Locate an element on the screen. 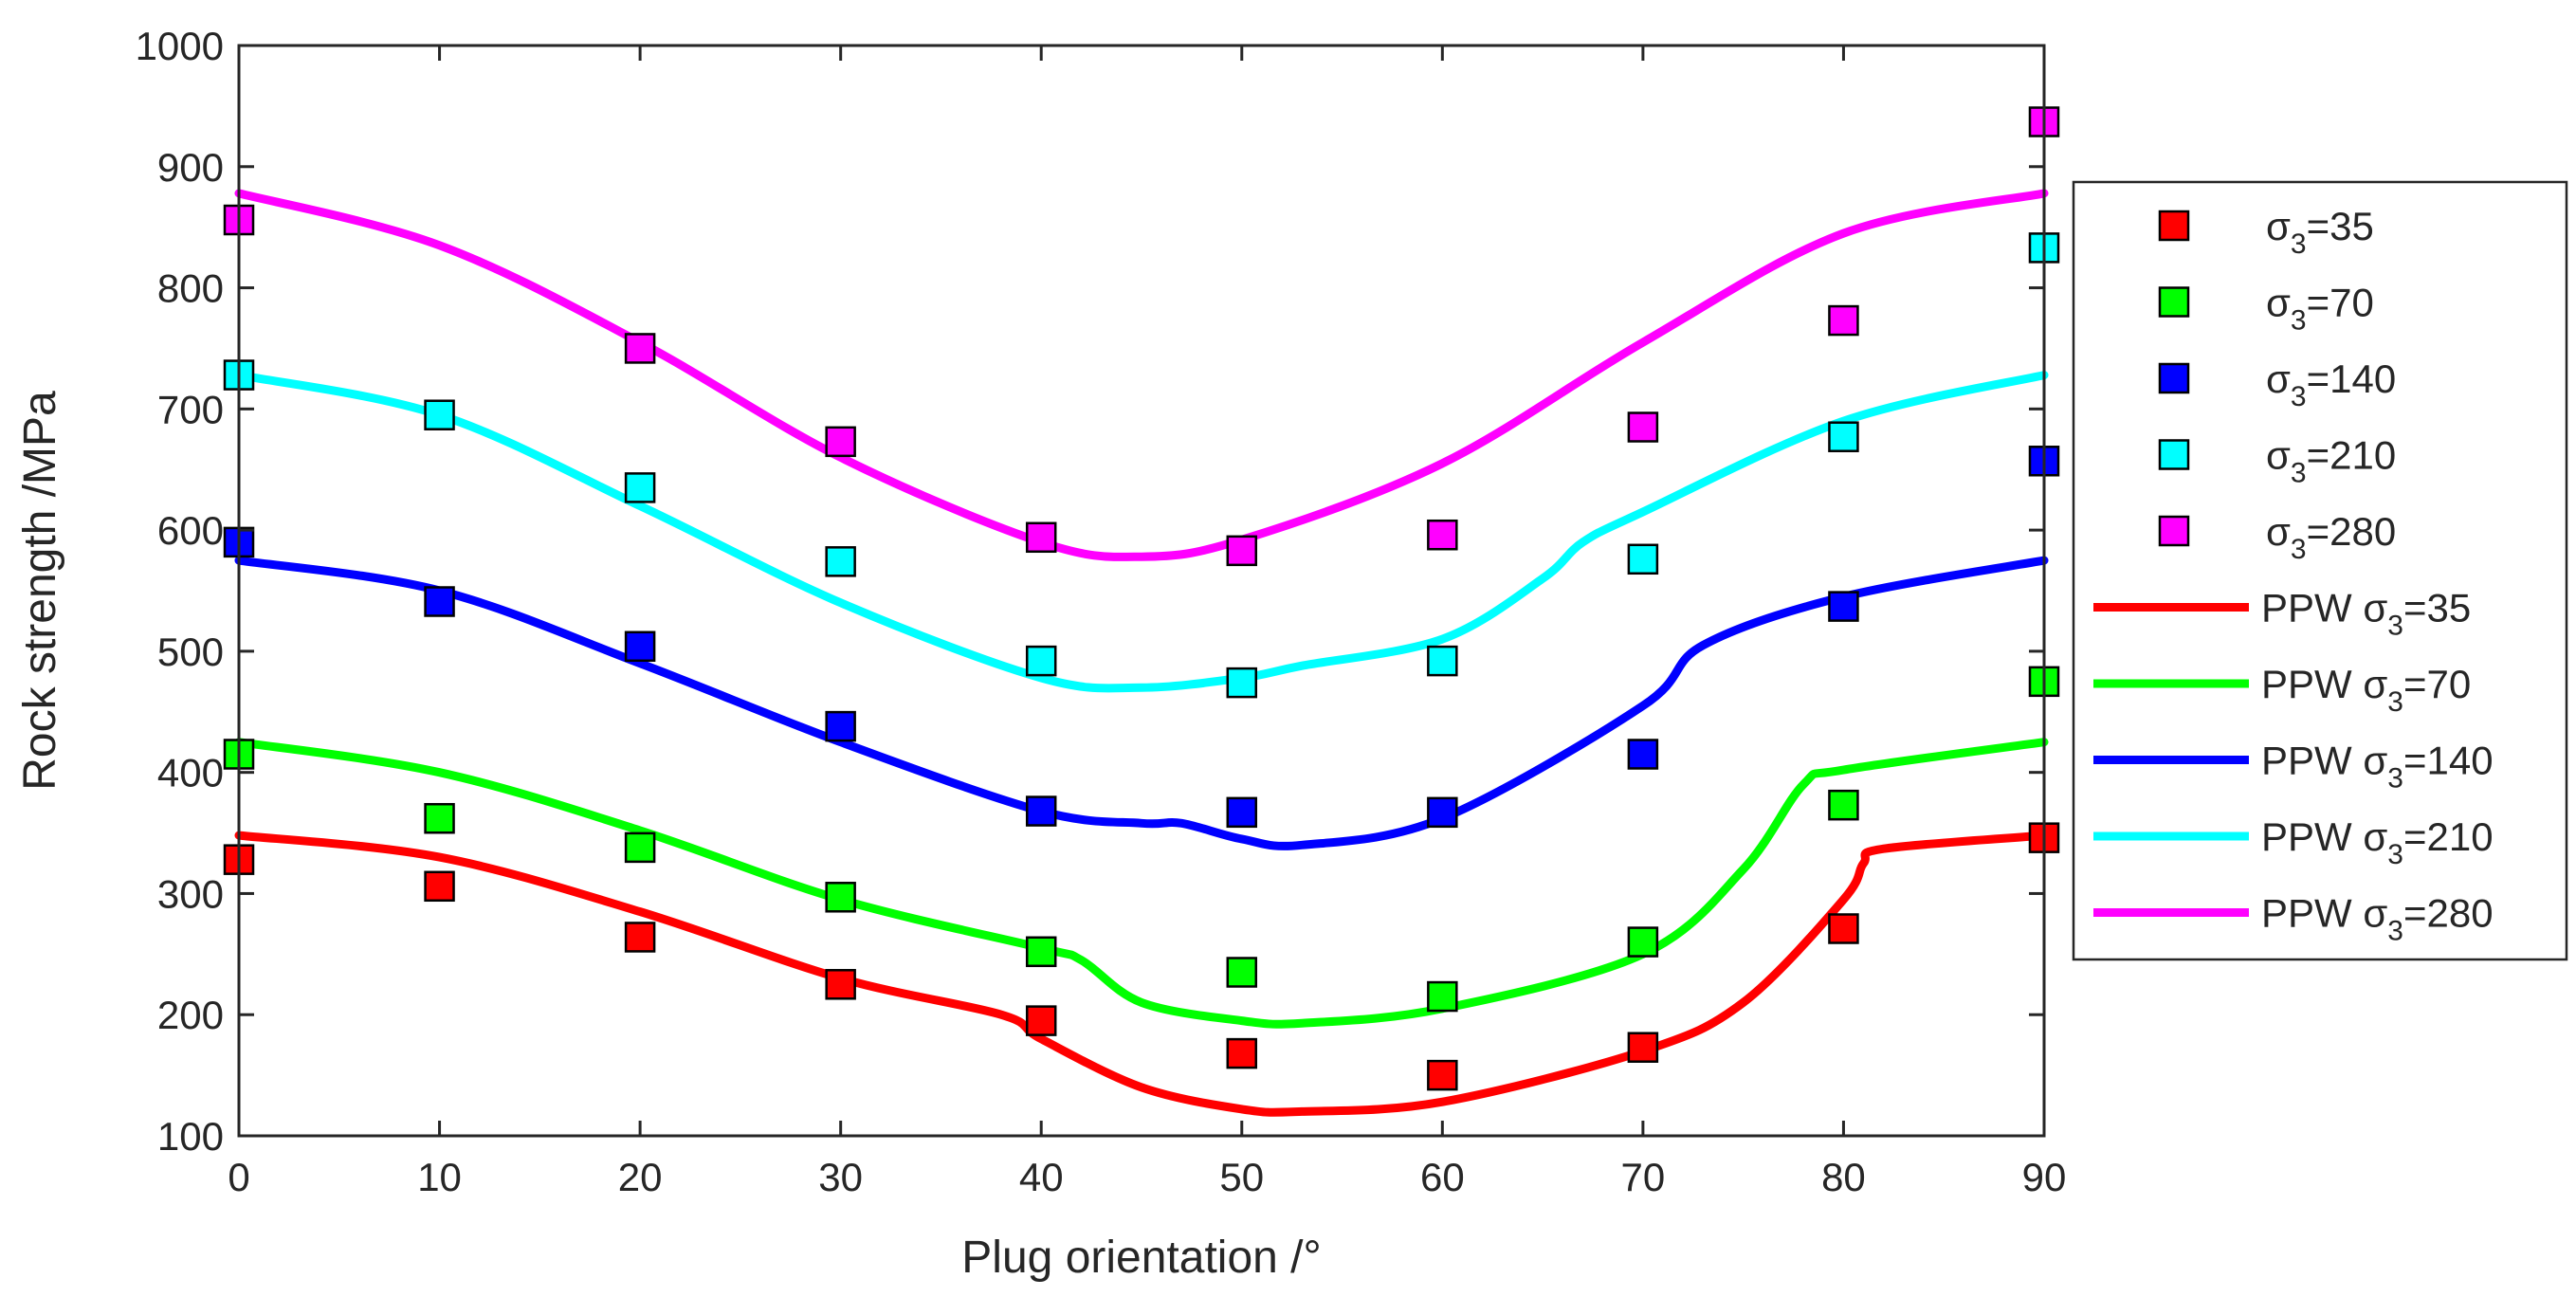  x-axis-label: Plug orientation /° is located at coordinates (1141, 1258).